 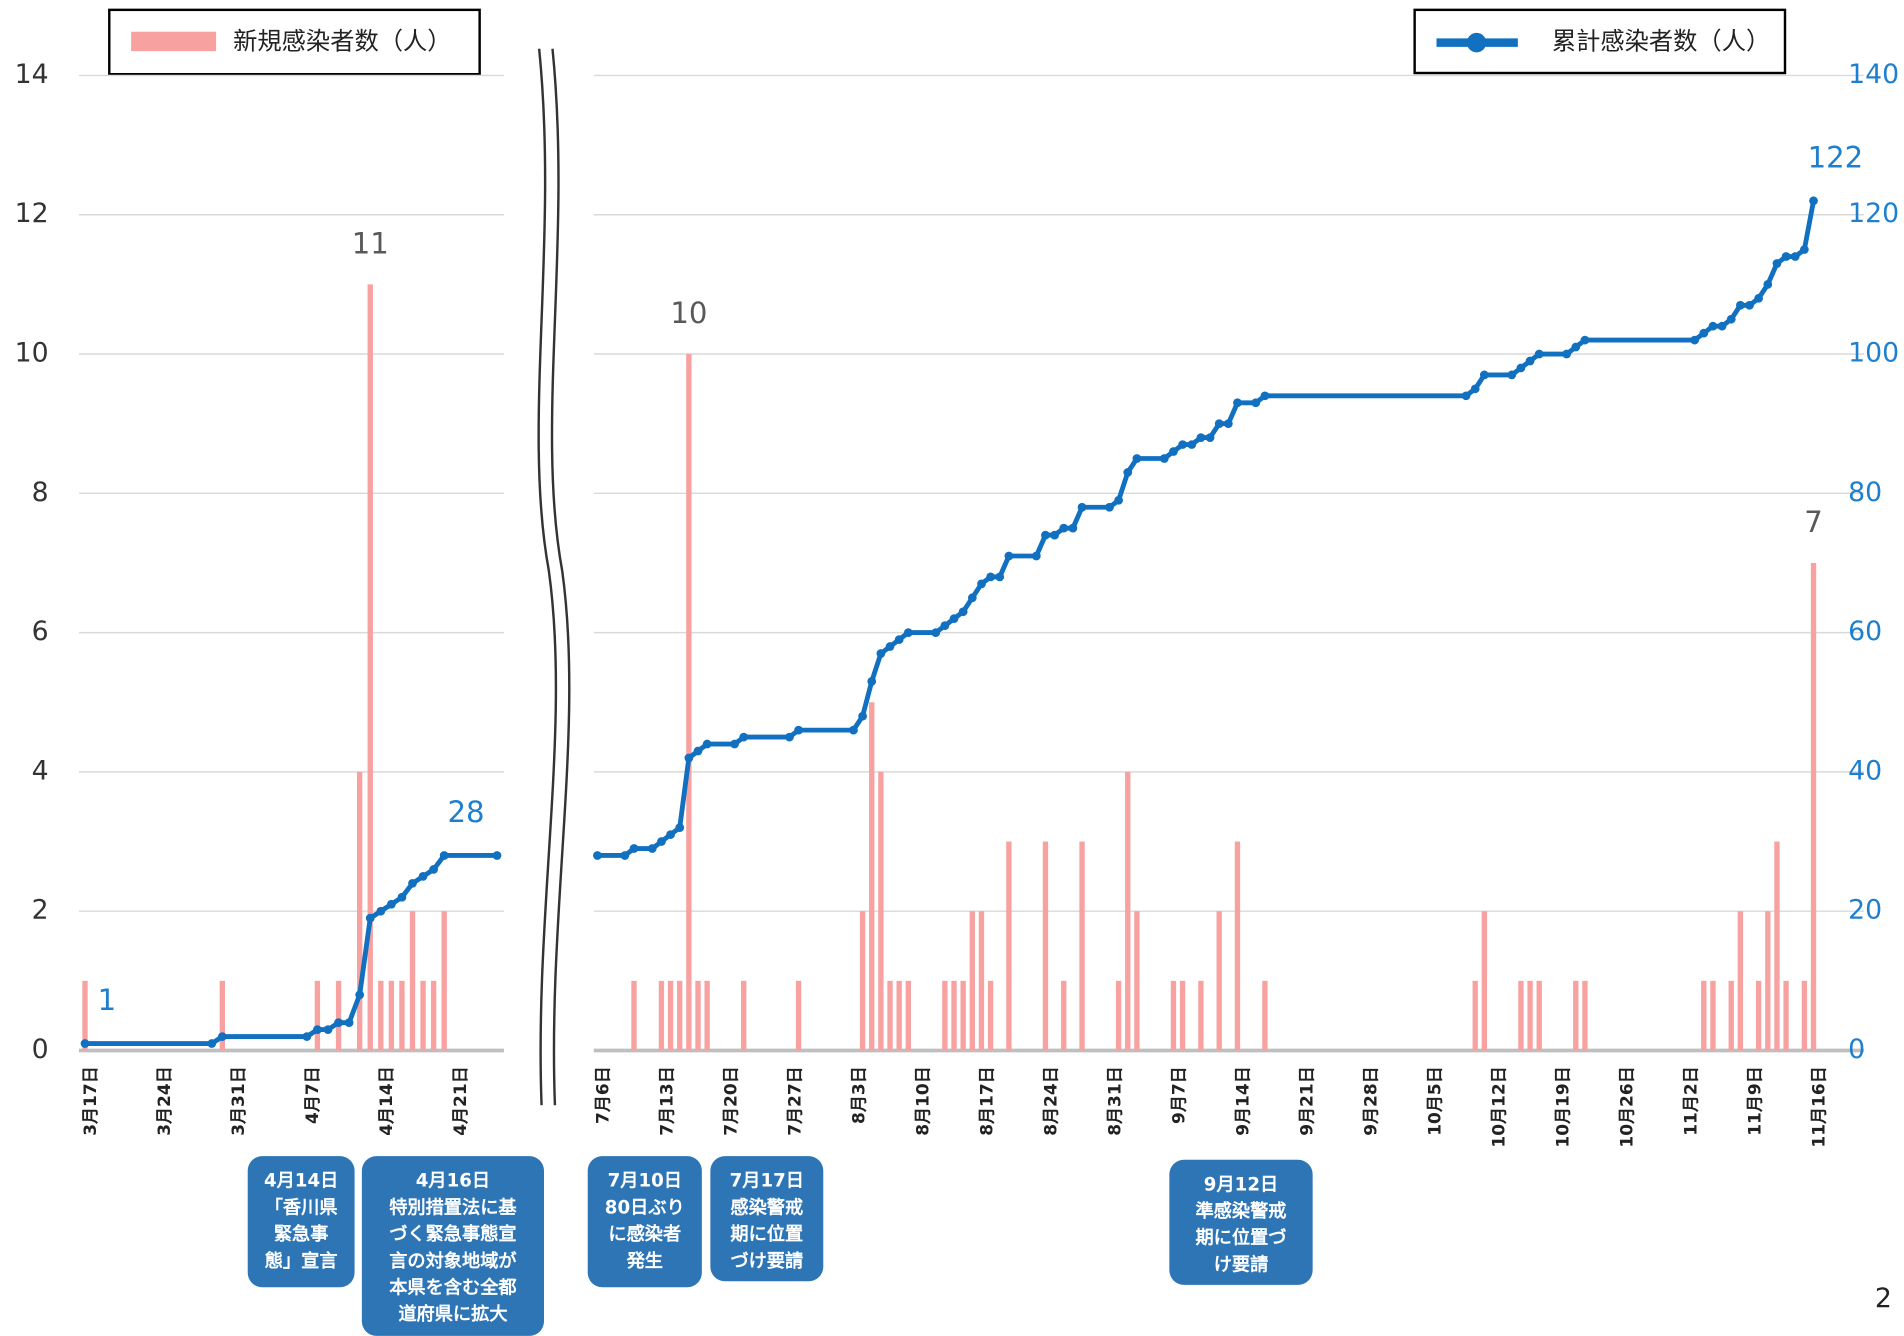 I want to click on x-tick-label: 11月2日, so click(x=1692, y=1101).